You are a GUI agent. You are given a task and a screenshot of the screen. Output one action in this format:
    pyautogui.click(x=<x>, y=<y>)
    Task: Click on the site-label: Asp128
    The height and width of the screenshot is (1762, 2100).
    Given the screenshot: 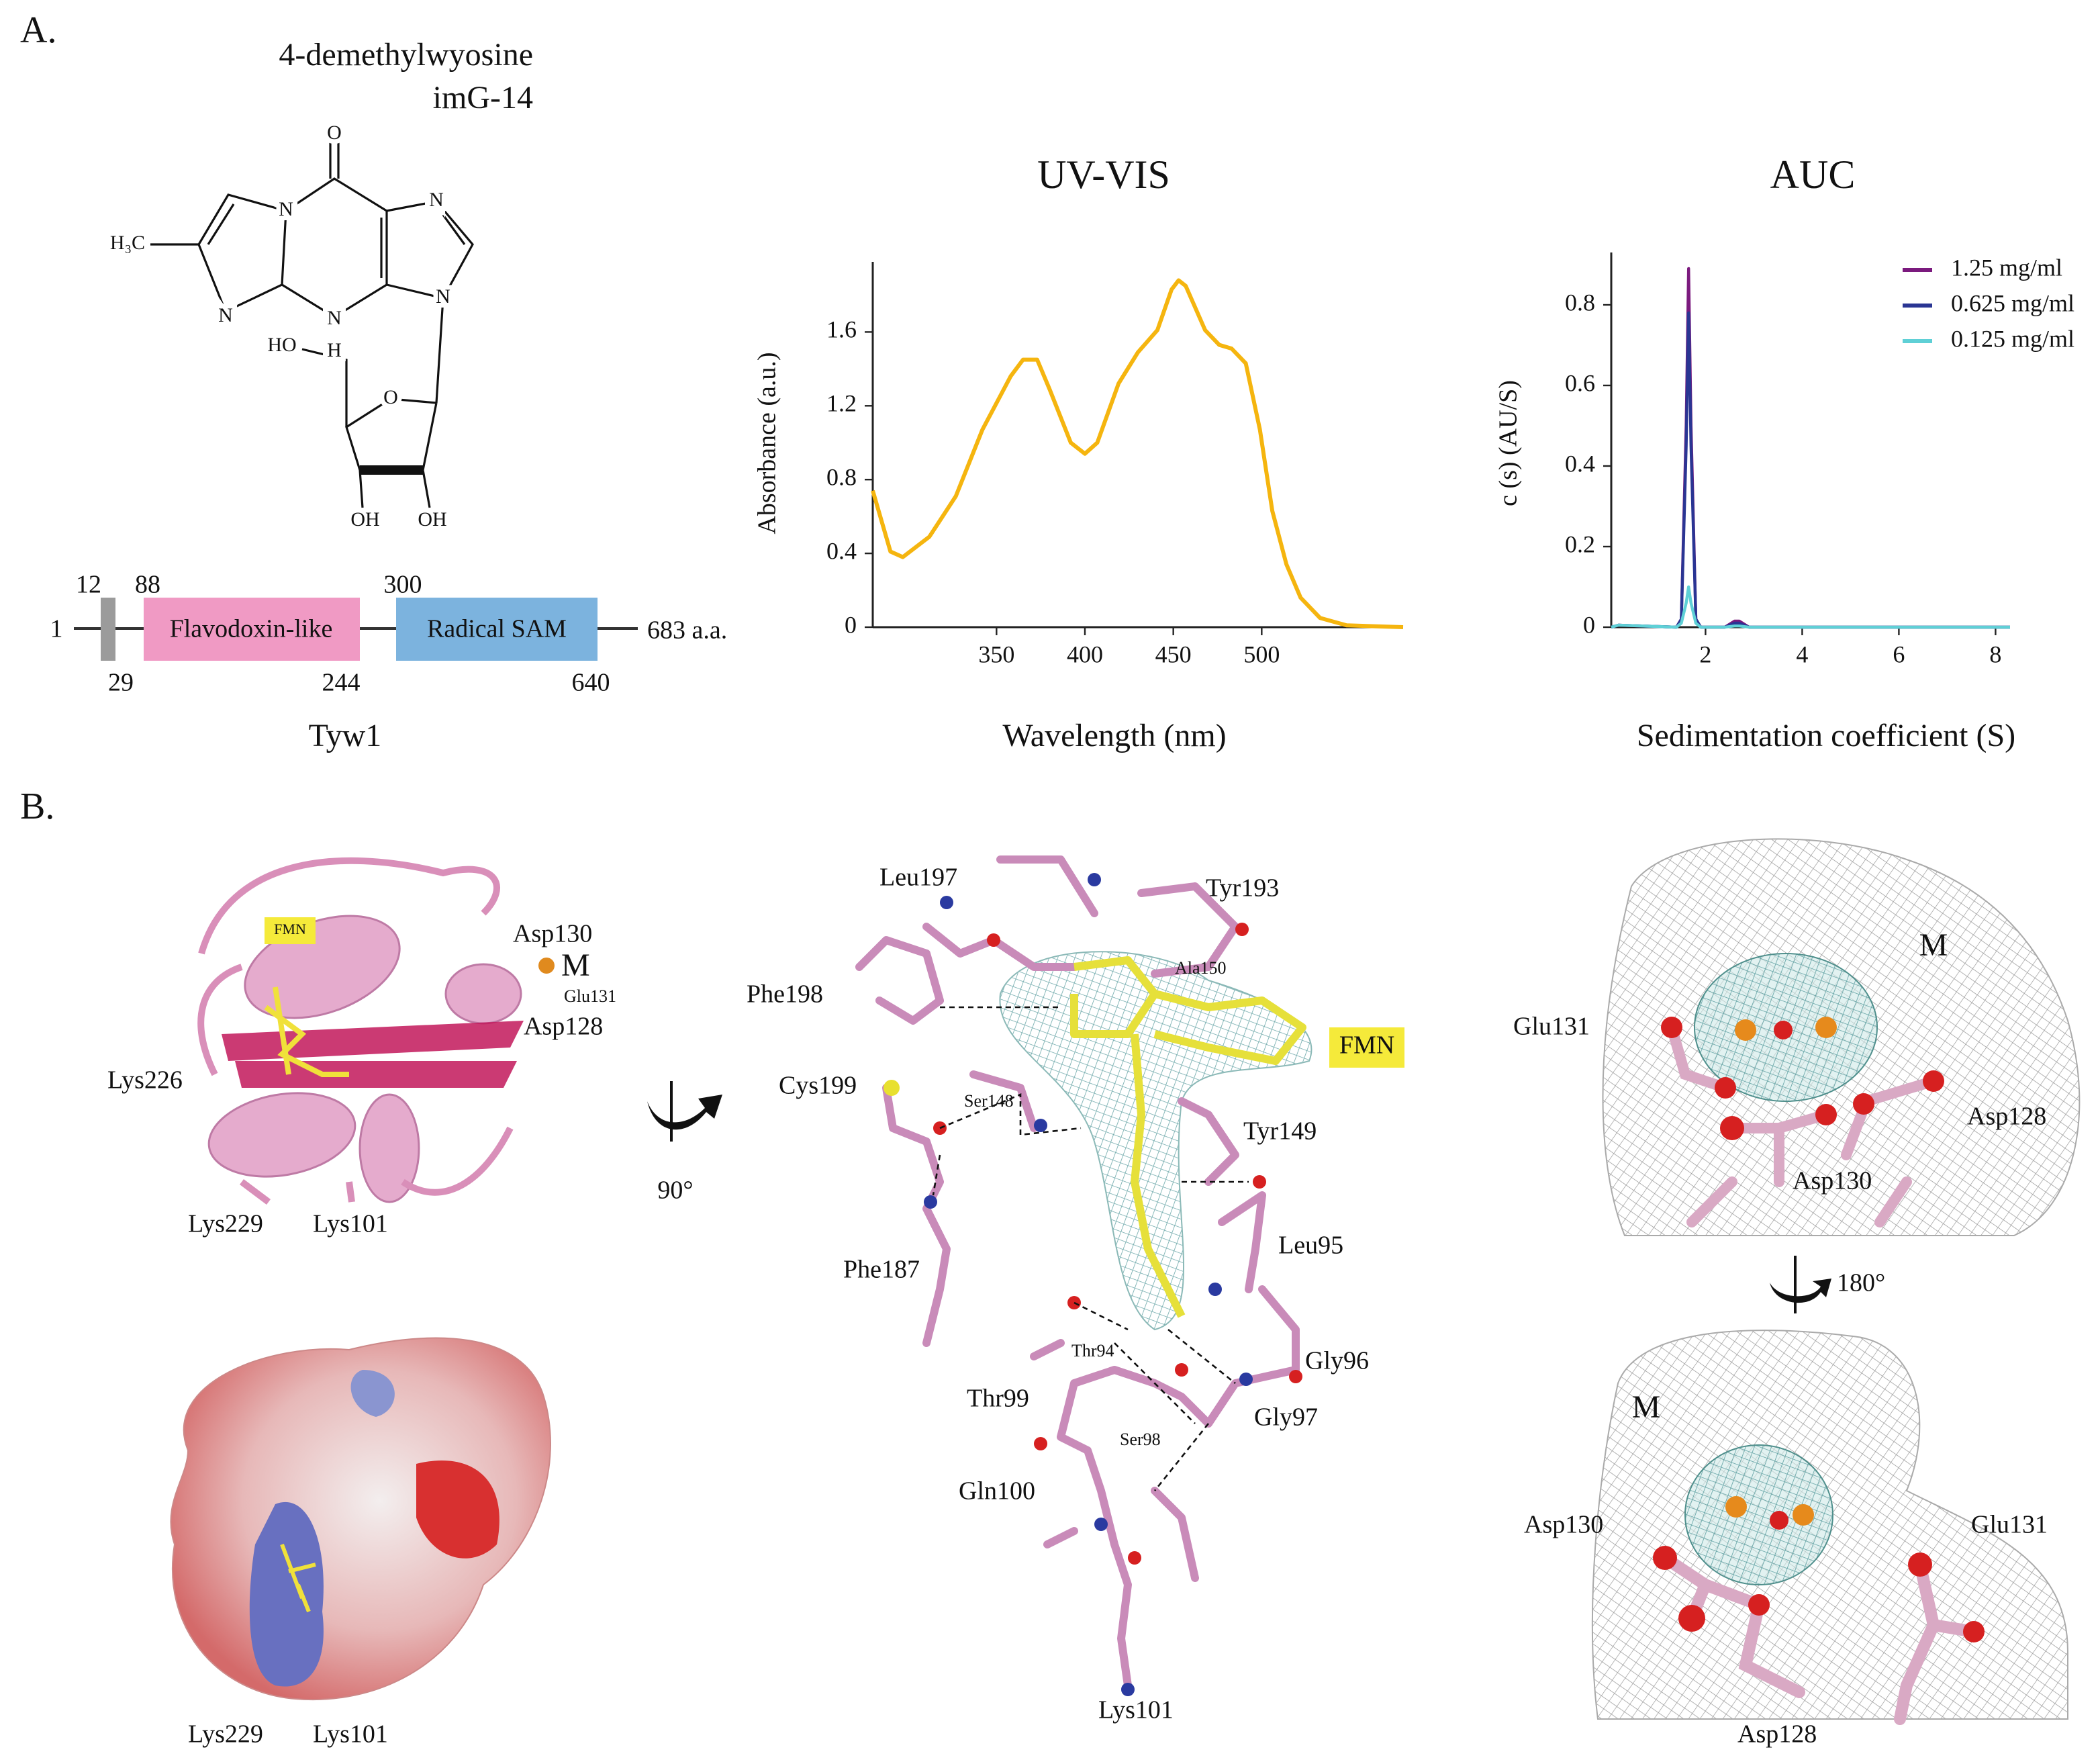 What is the action you would take?
    pyautogui.click(x=2006, y=1117)
    